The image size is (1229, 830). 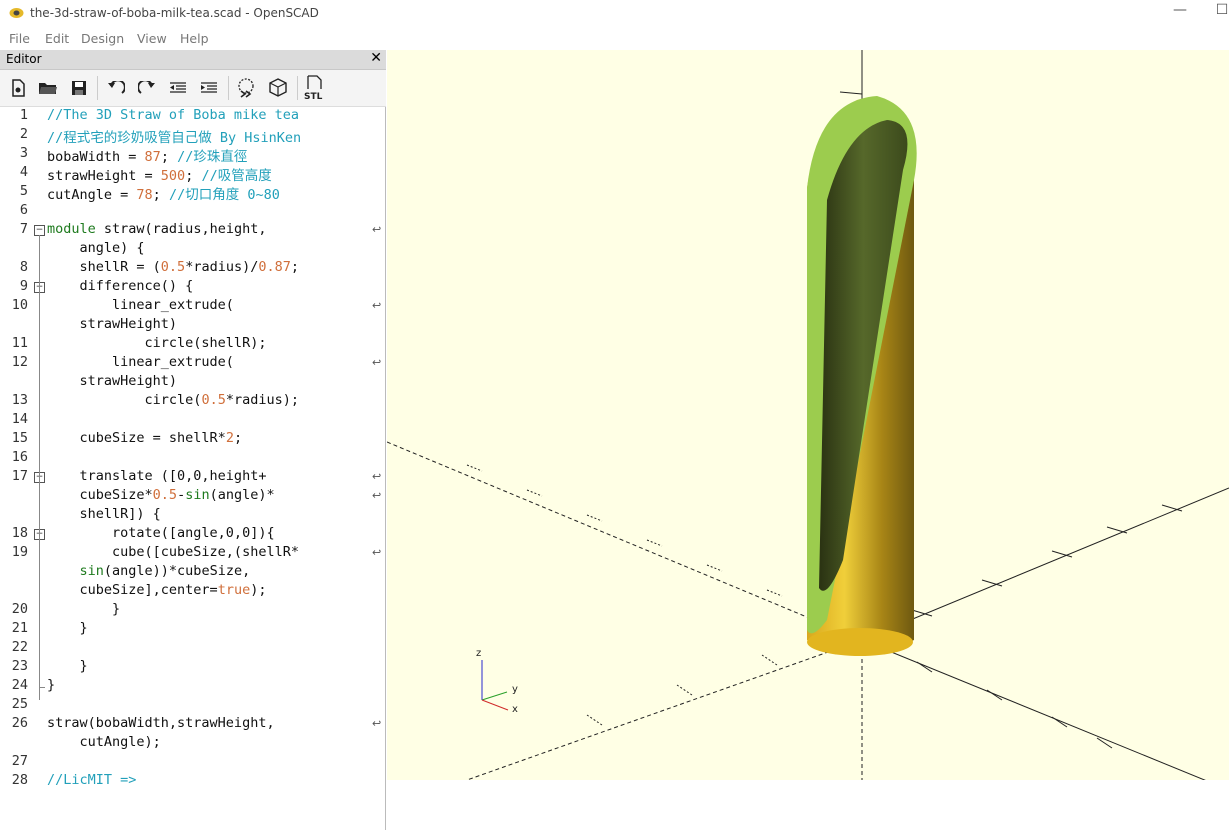 I want to click on menu-file: File, so click(x=19, y=38).